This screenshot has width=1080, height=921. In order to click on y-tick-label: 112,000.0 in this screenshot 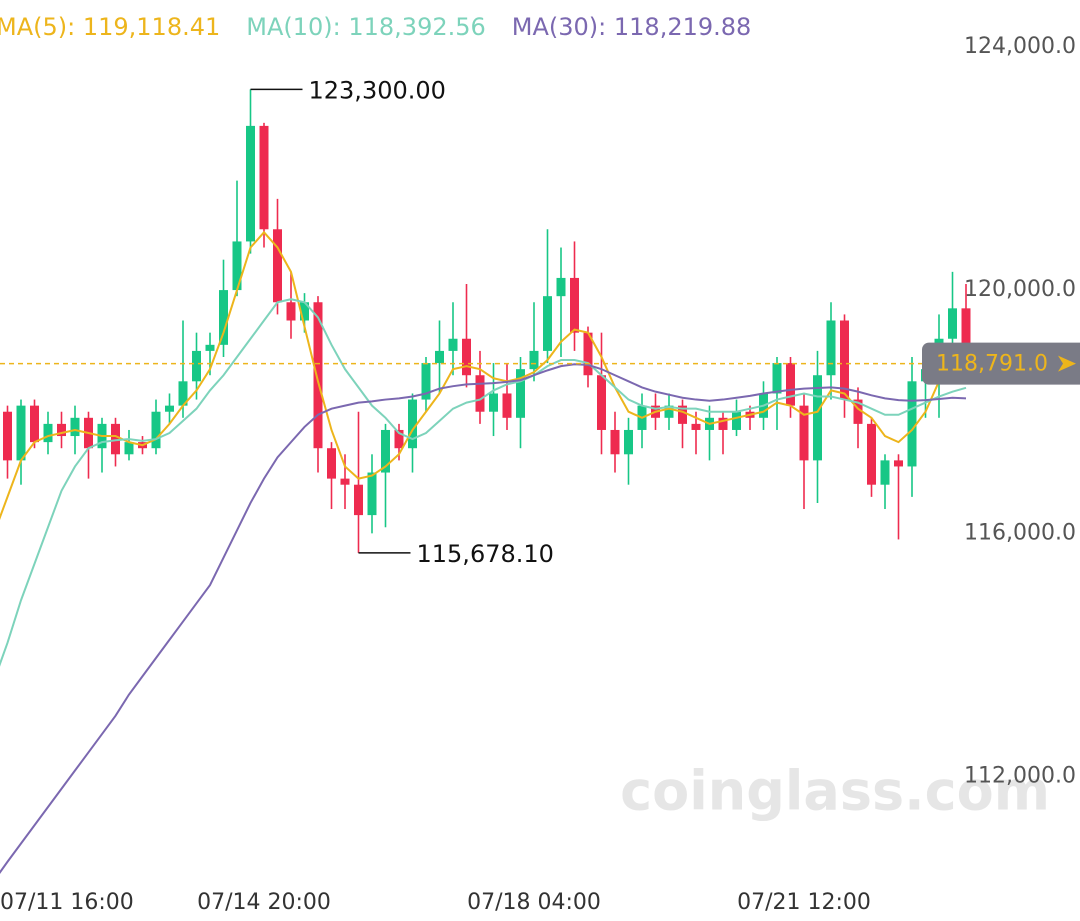, I will do `click(1020, 776)`.